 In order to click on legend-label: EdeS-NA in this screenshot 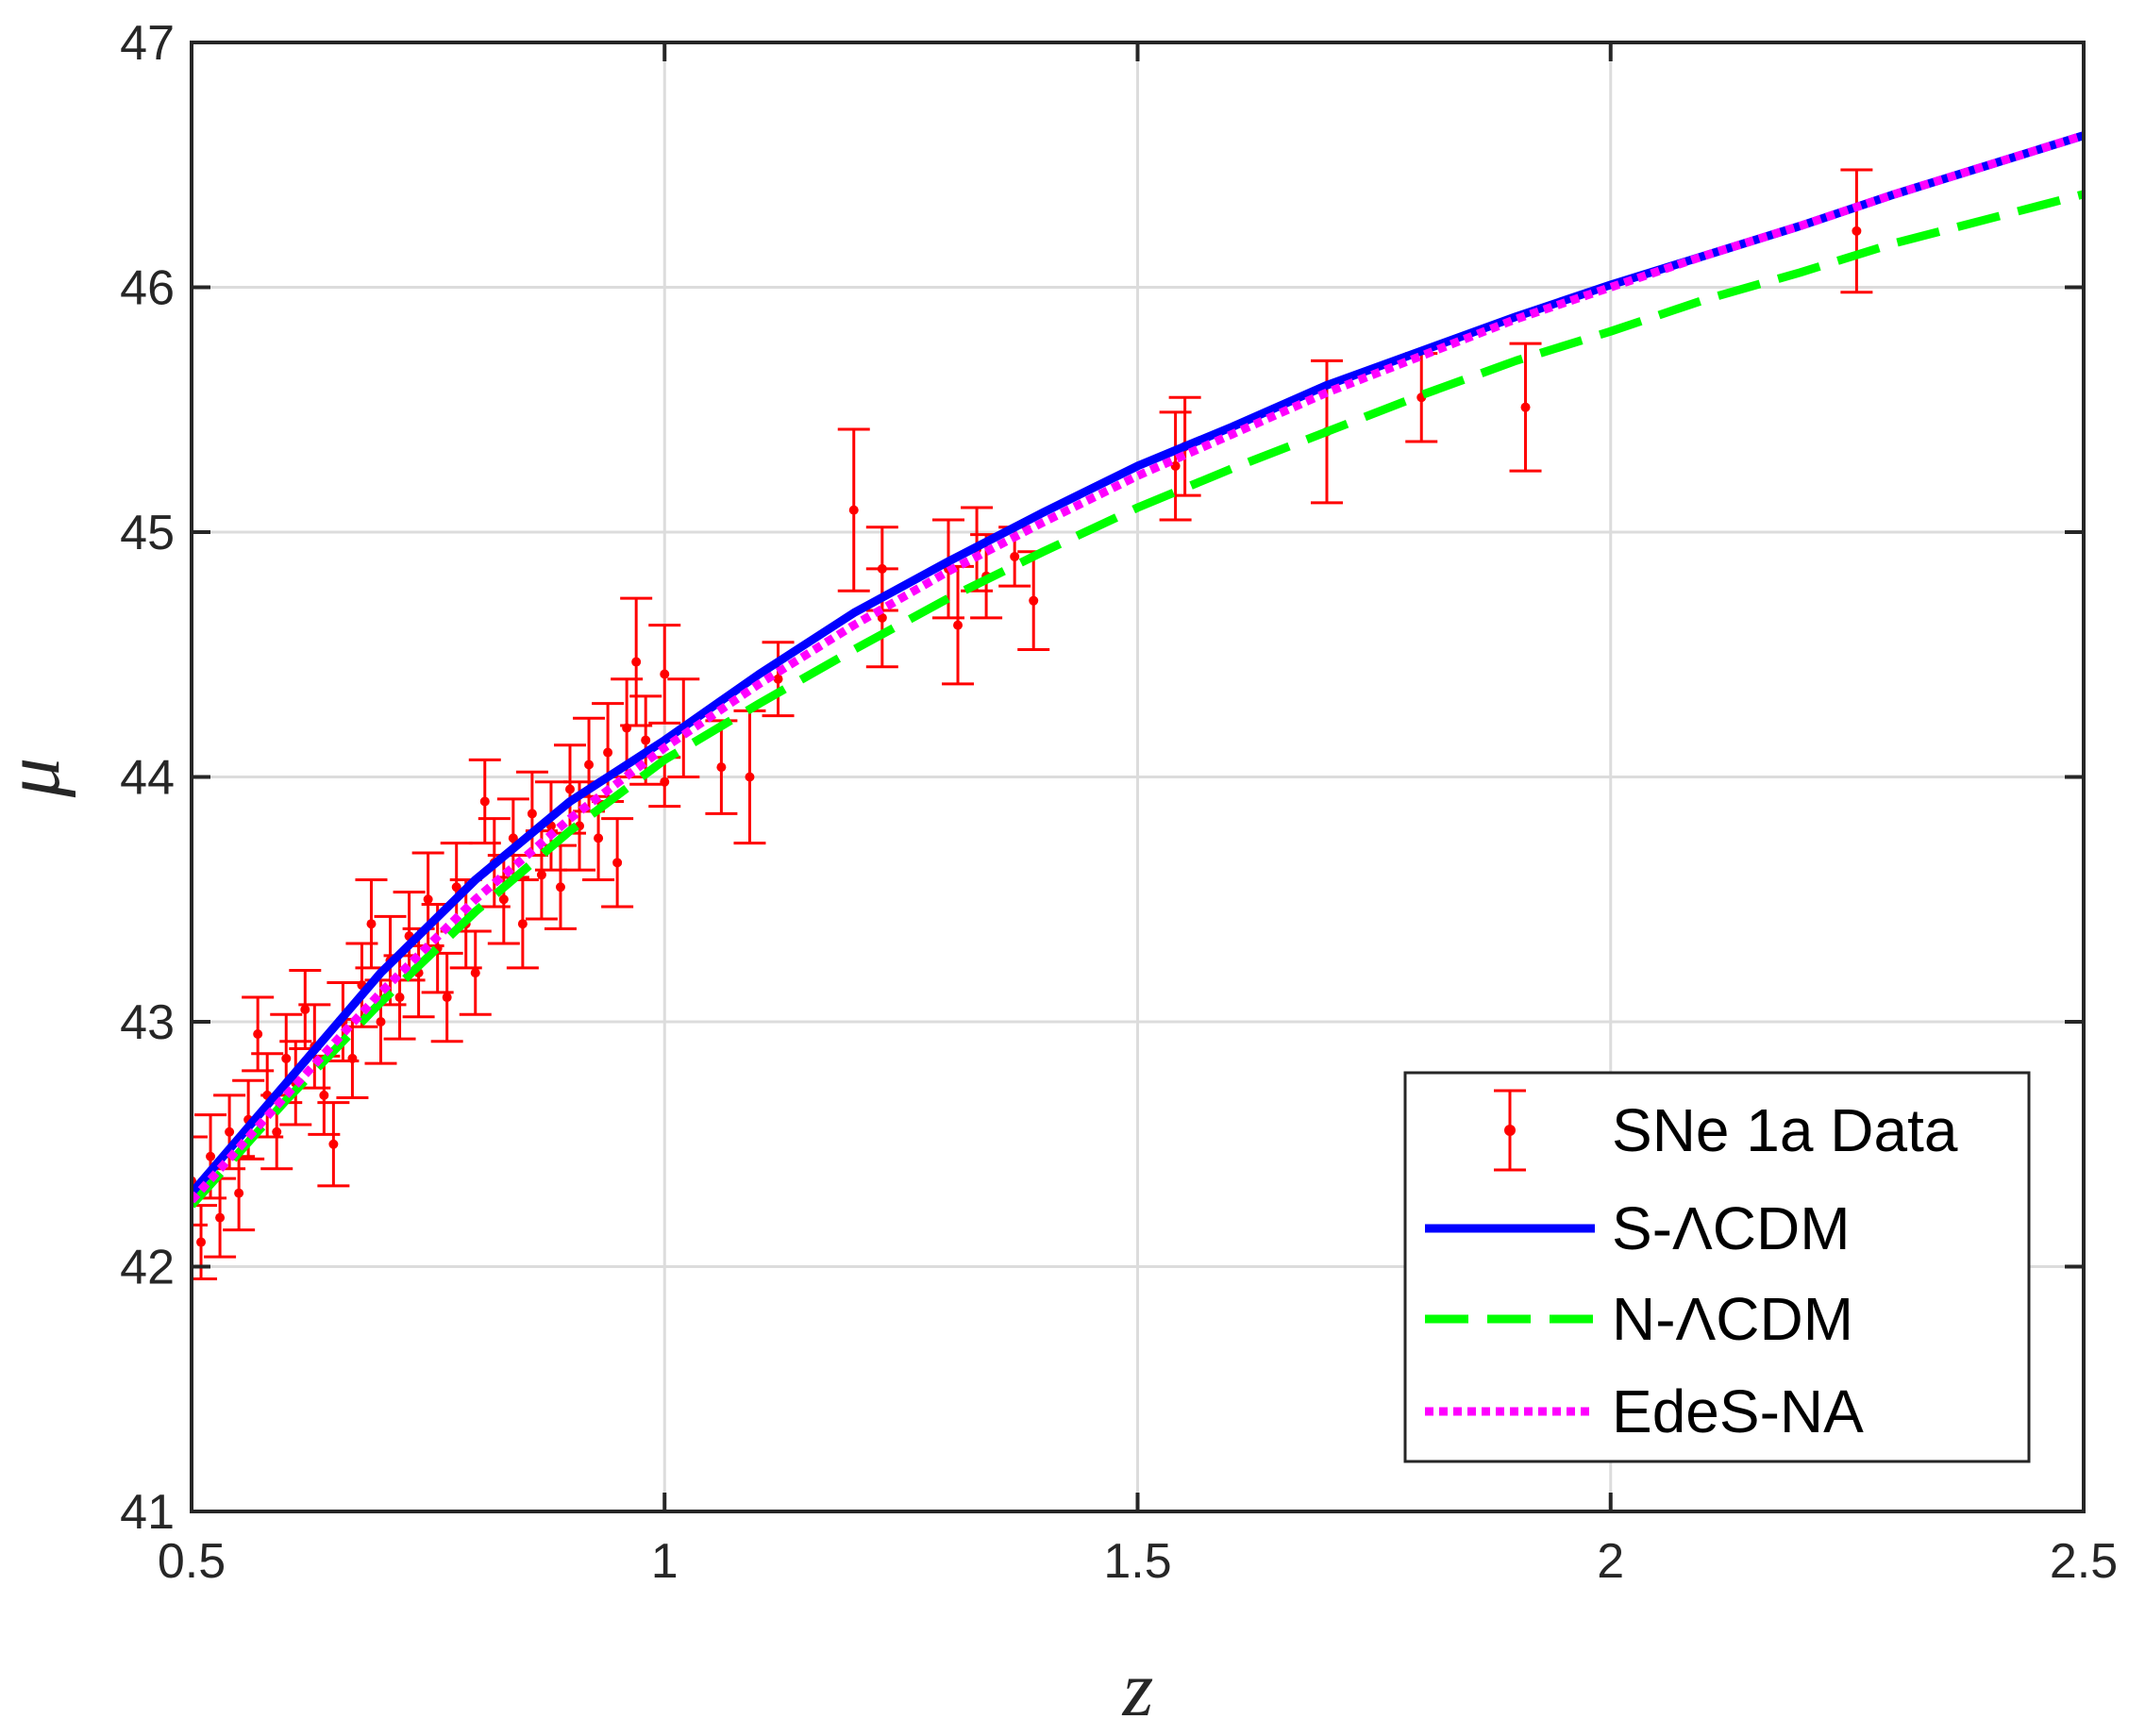, I will do `click(1738, 1411)`.